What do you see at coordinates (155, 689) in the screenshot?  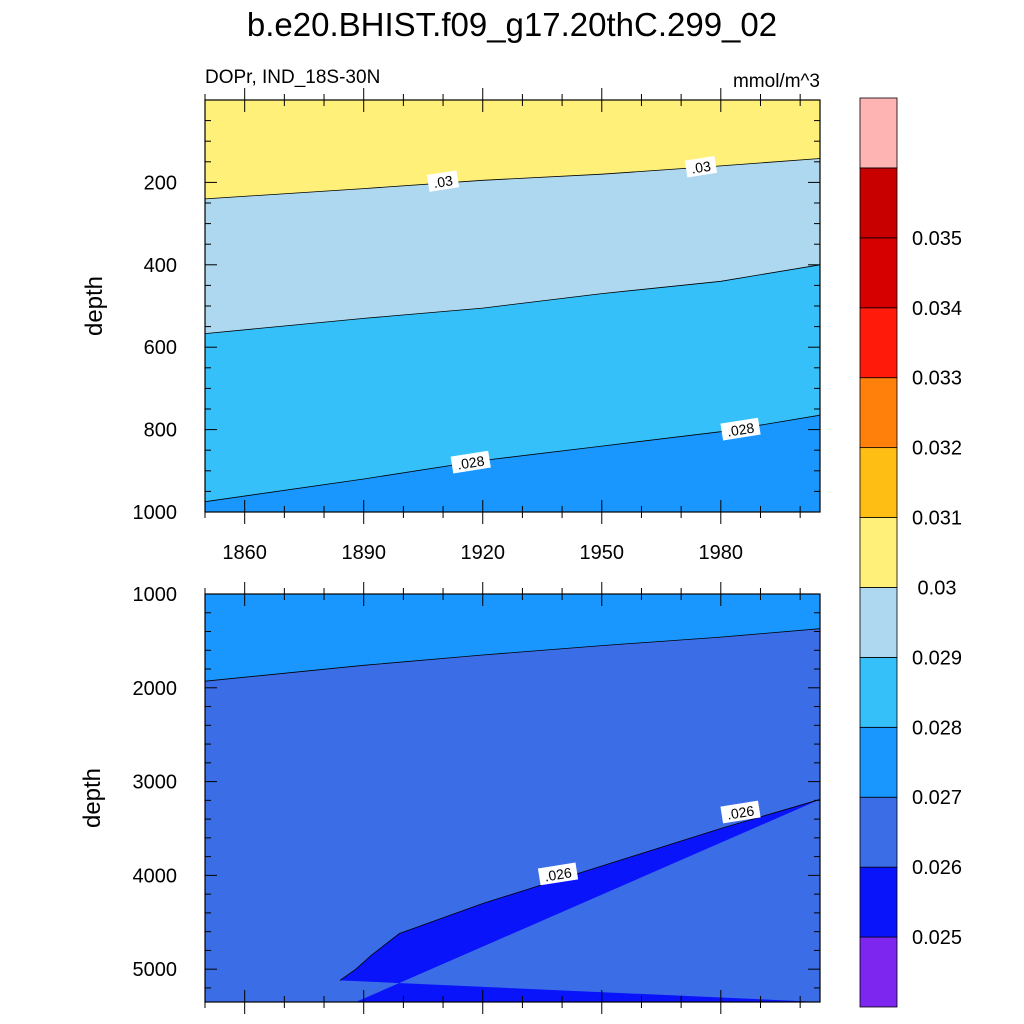 I see `lower-y-tick-label: 2000` at bounding box center [155, 689].